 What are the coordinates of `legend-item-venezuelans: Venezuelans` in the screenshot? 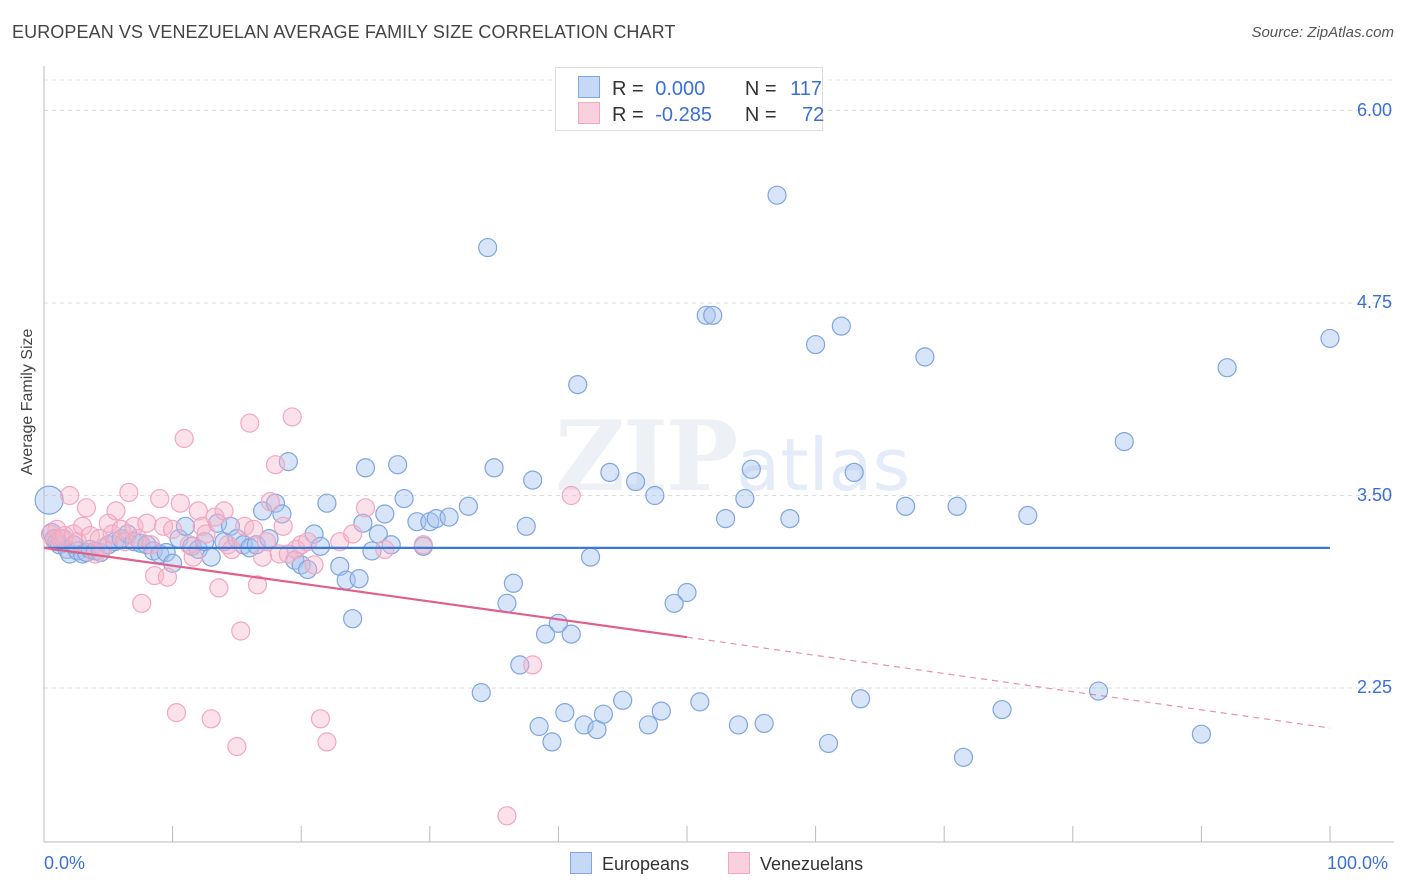 It's located at (795, 863).